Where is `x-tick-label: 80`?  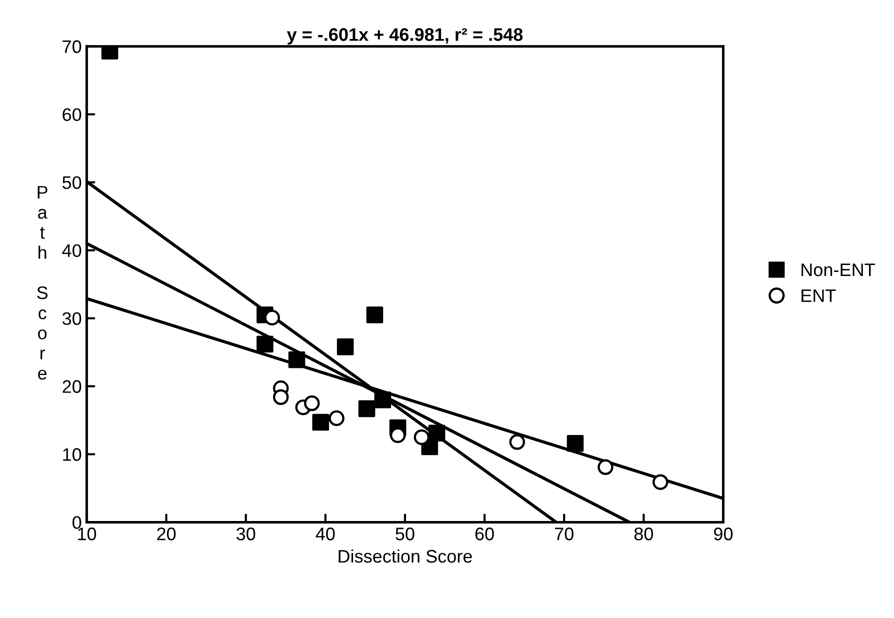
x-tick-label: 80 is located at coordinates (644, 534).